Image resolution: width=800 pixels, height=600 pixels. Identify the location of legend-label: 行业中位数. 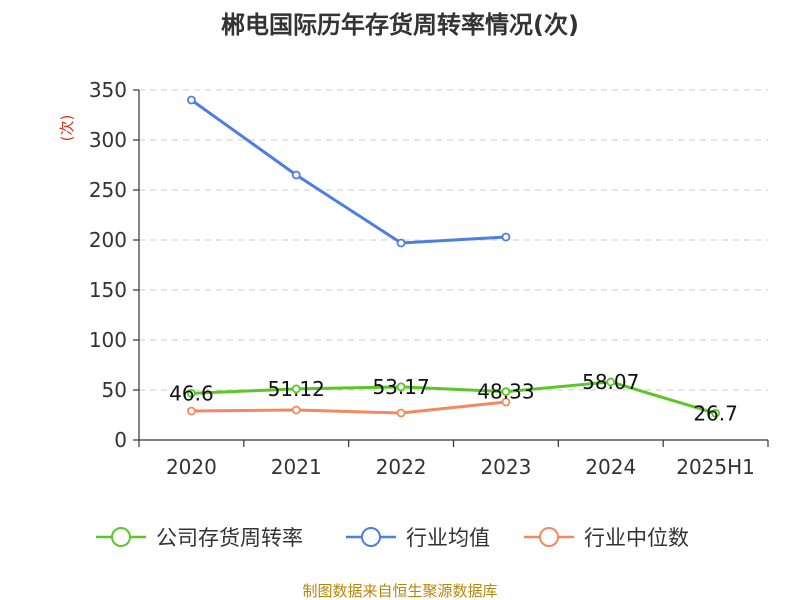
(636, 538).